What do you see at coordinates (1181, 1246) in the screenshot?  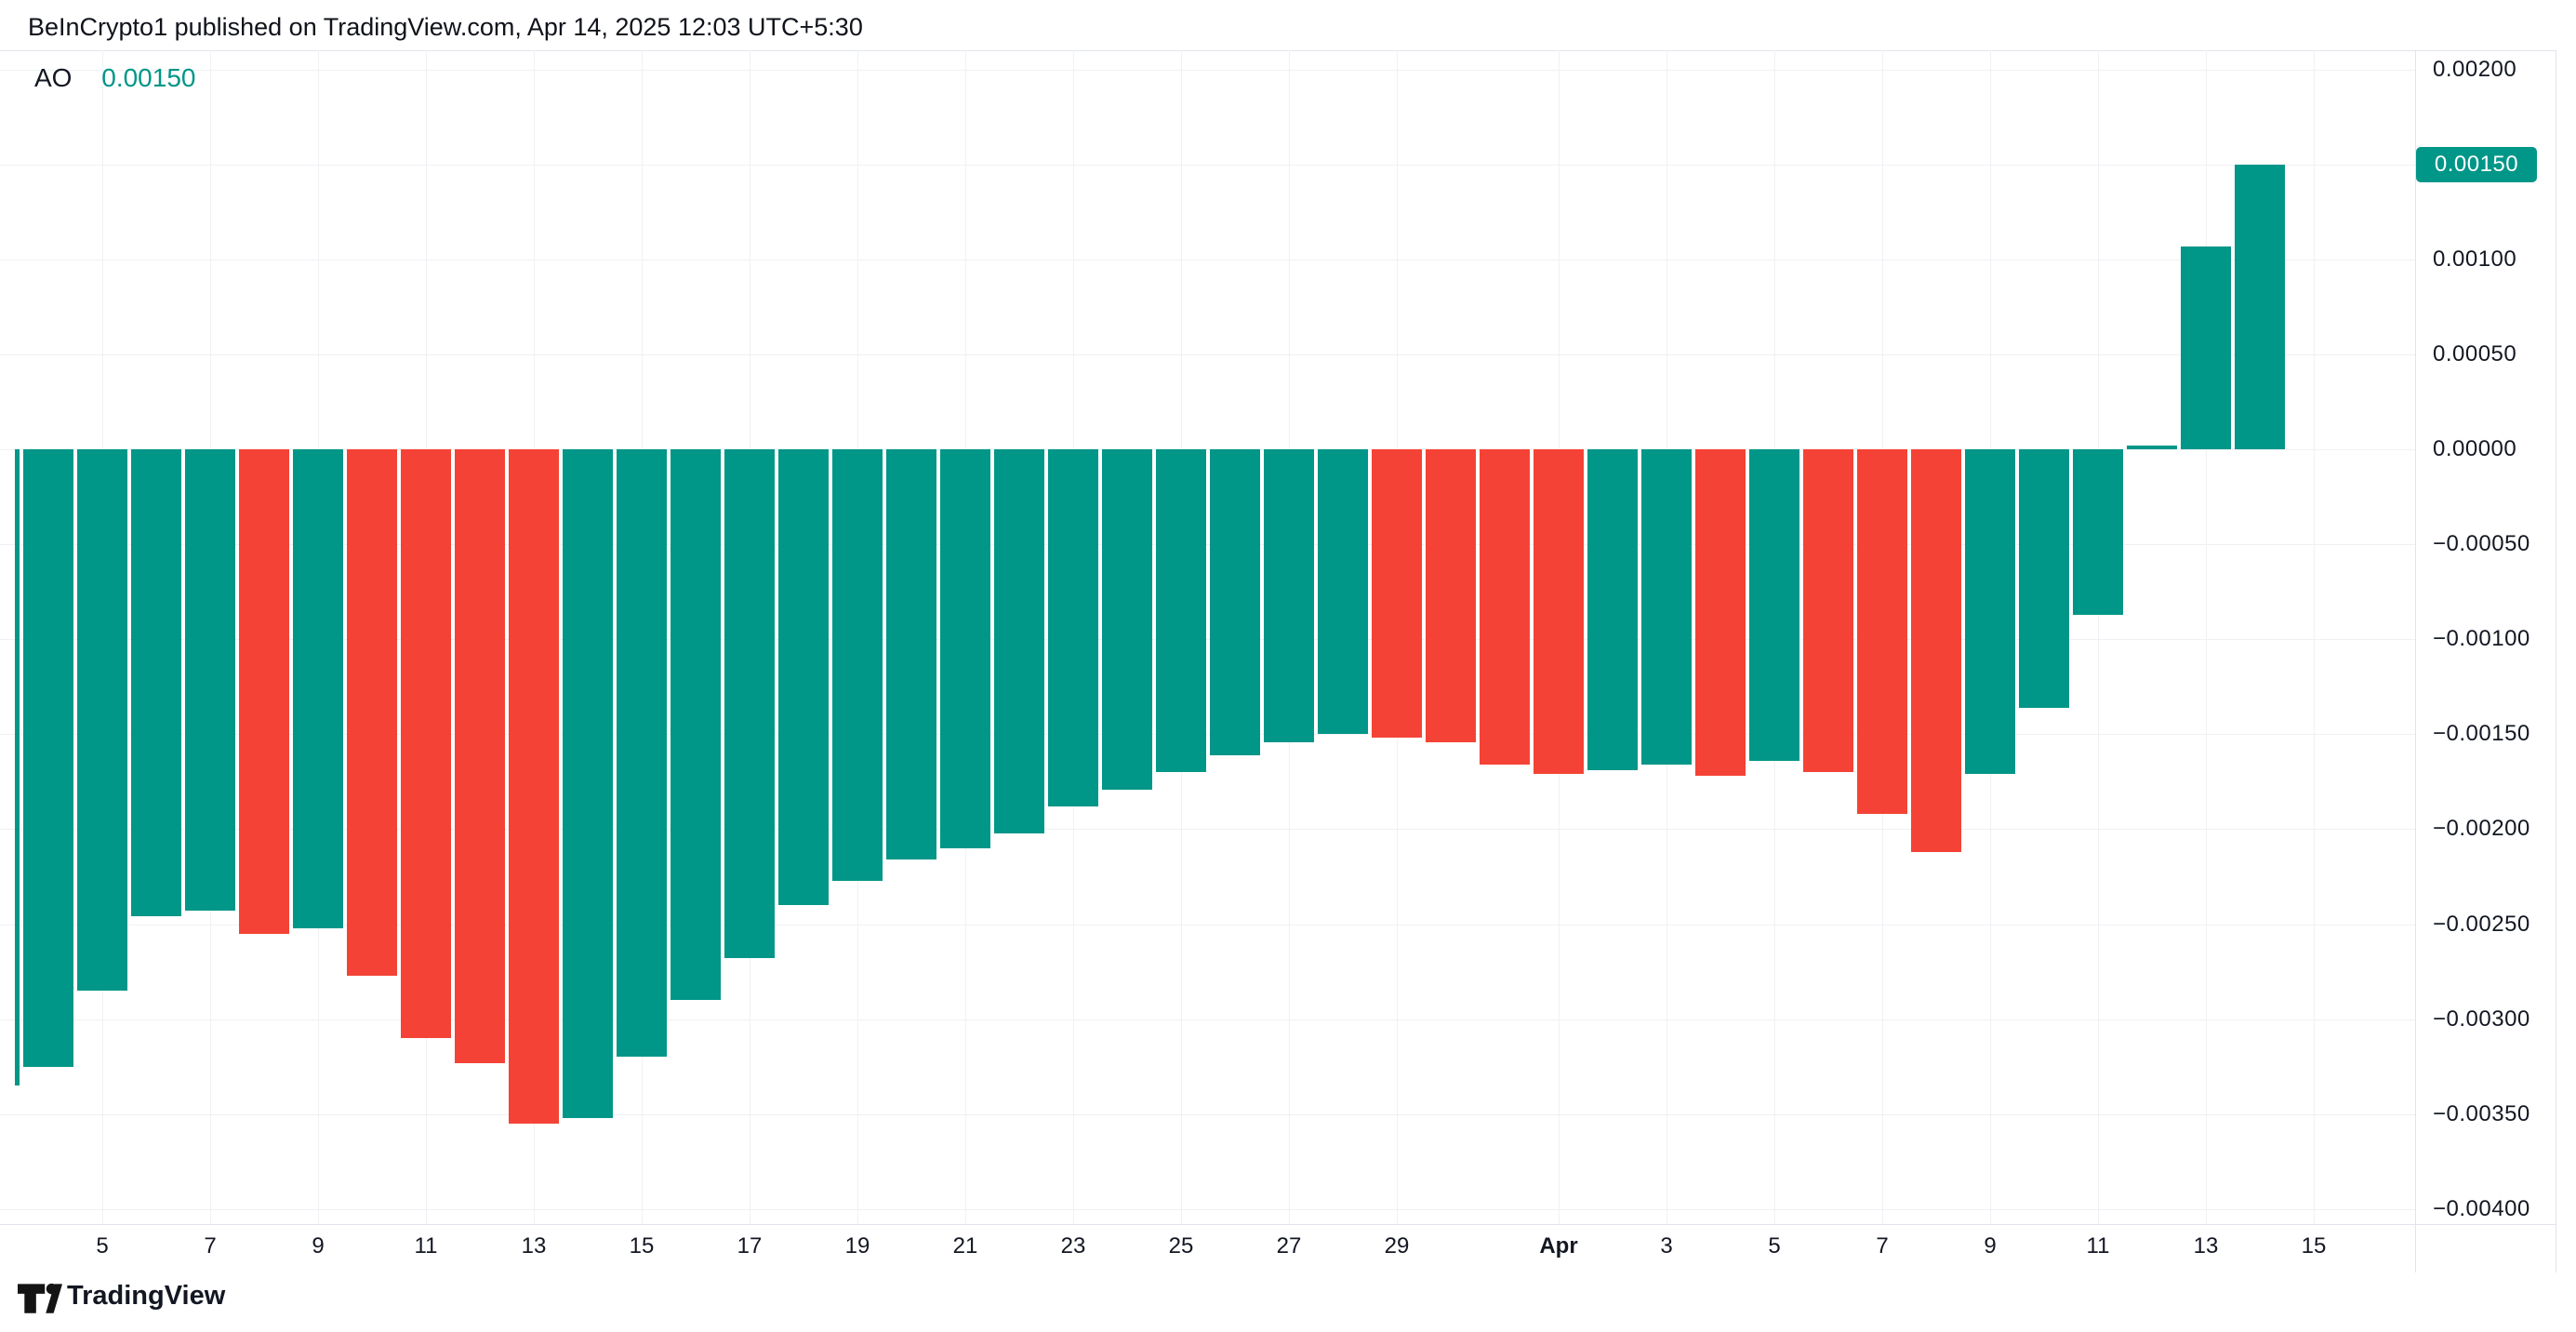 I see `time-axis-label: 25` at bounding box center [1181, 1246].